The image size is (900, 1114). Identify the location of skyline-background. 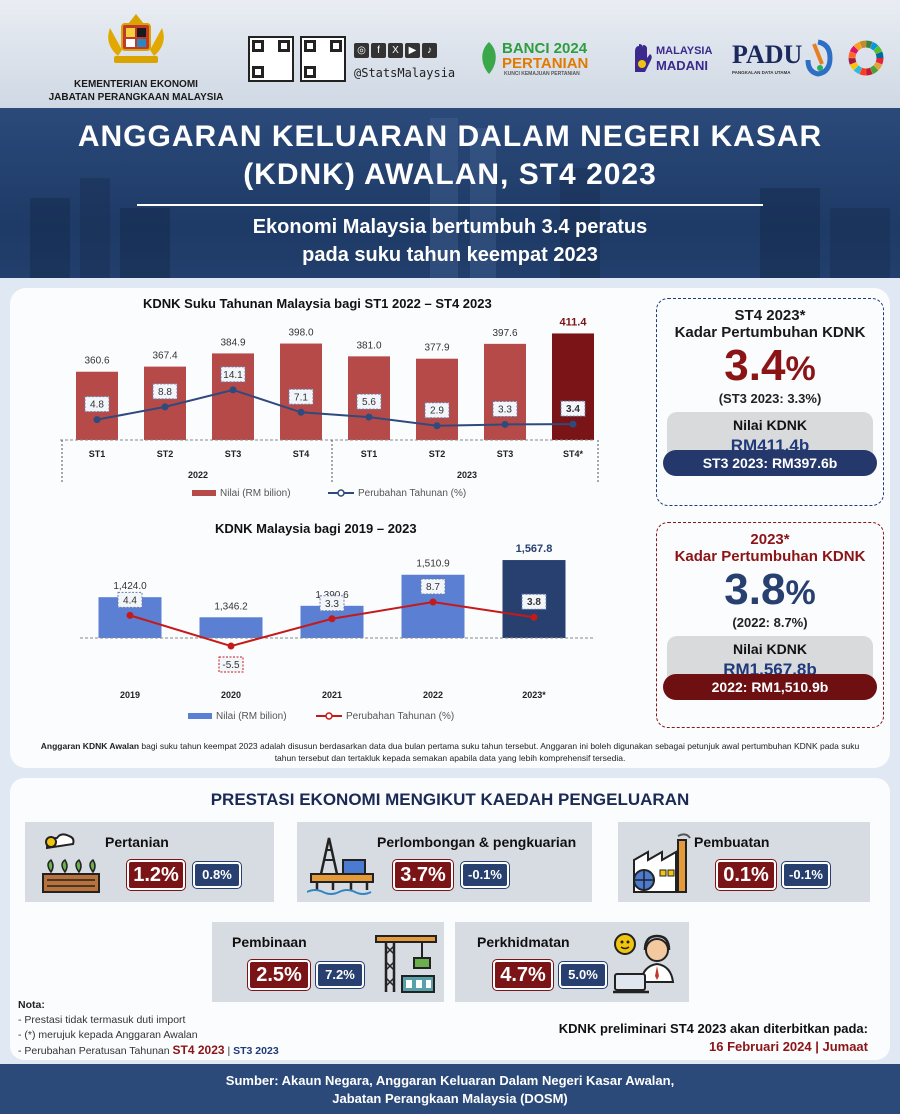
(460, 198).